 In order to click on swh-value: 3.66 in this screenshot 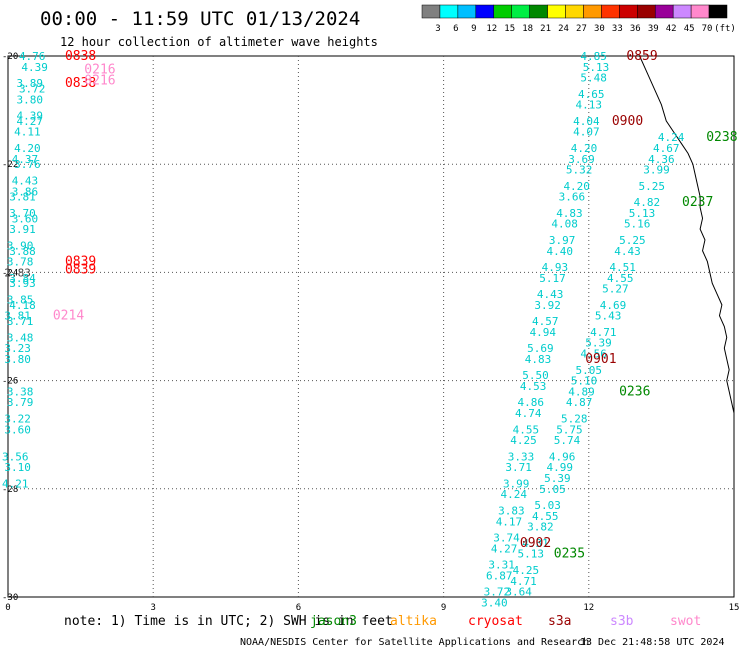, I will do `click(572, 197)`.